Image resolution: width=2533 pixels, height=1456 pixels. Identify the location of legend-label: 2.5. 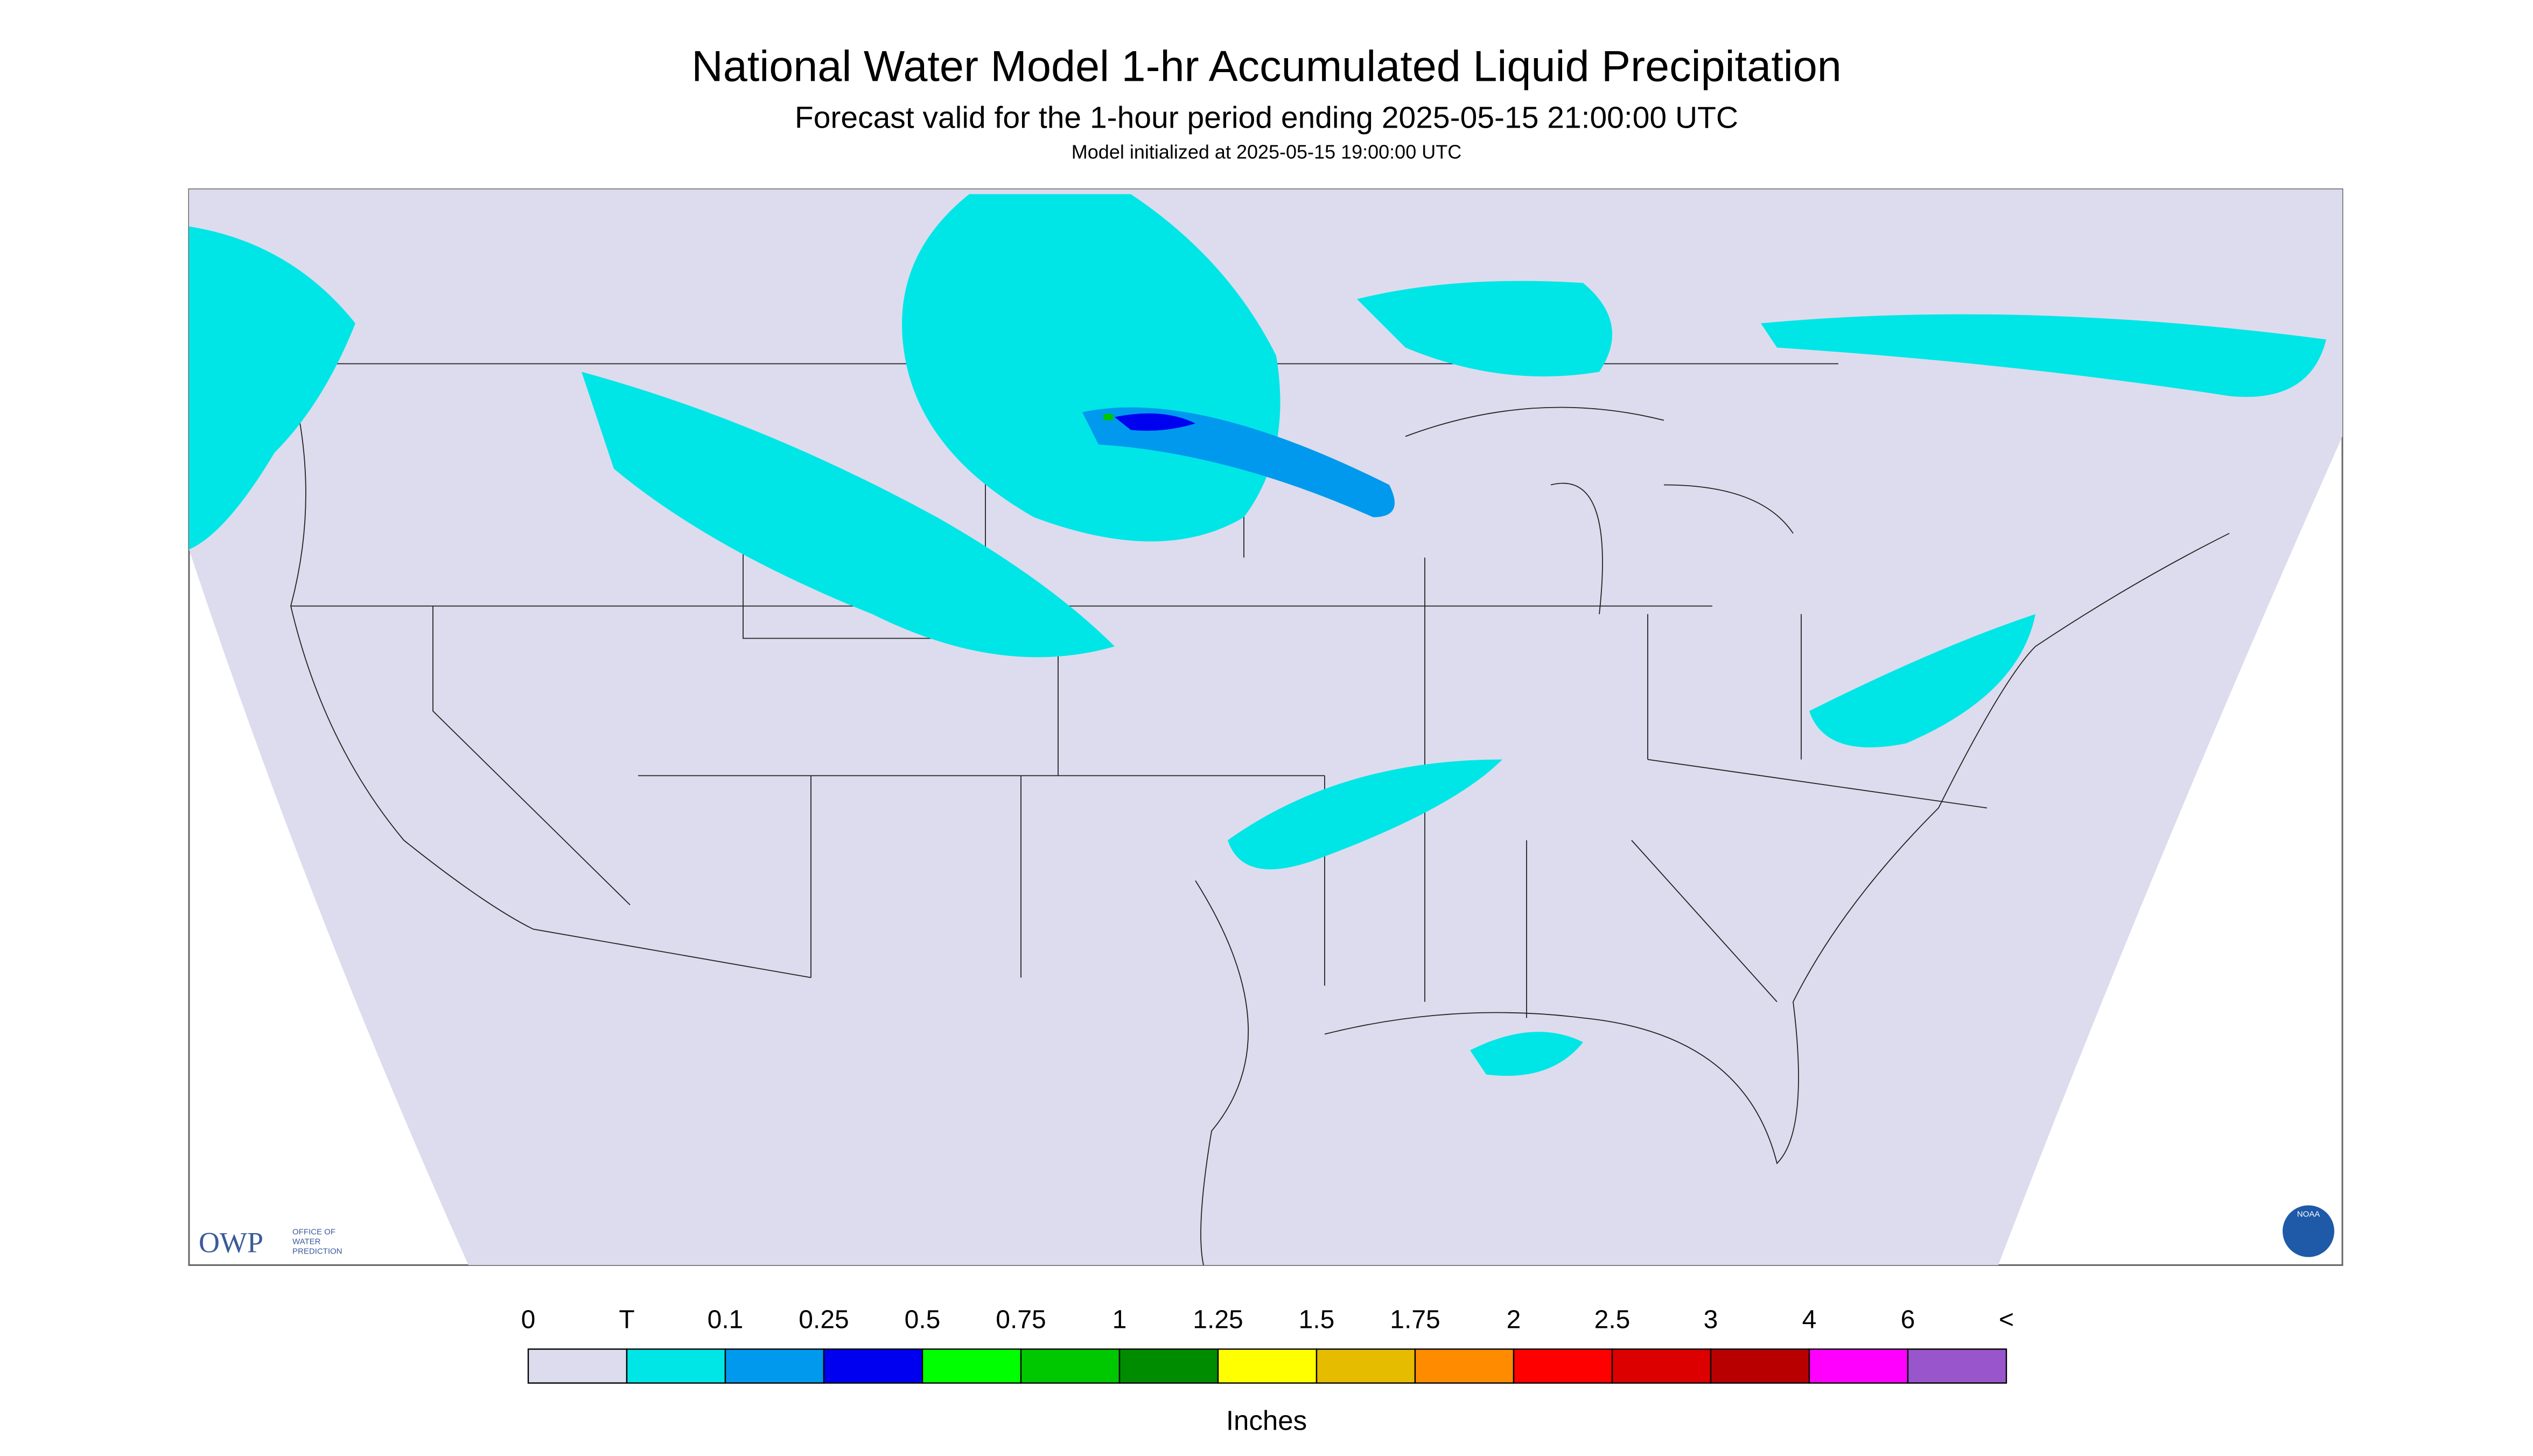
(1612, 1320).